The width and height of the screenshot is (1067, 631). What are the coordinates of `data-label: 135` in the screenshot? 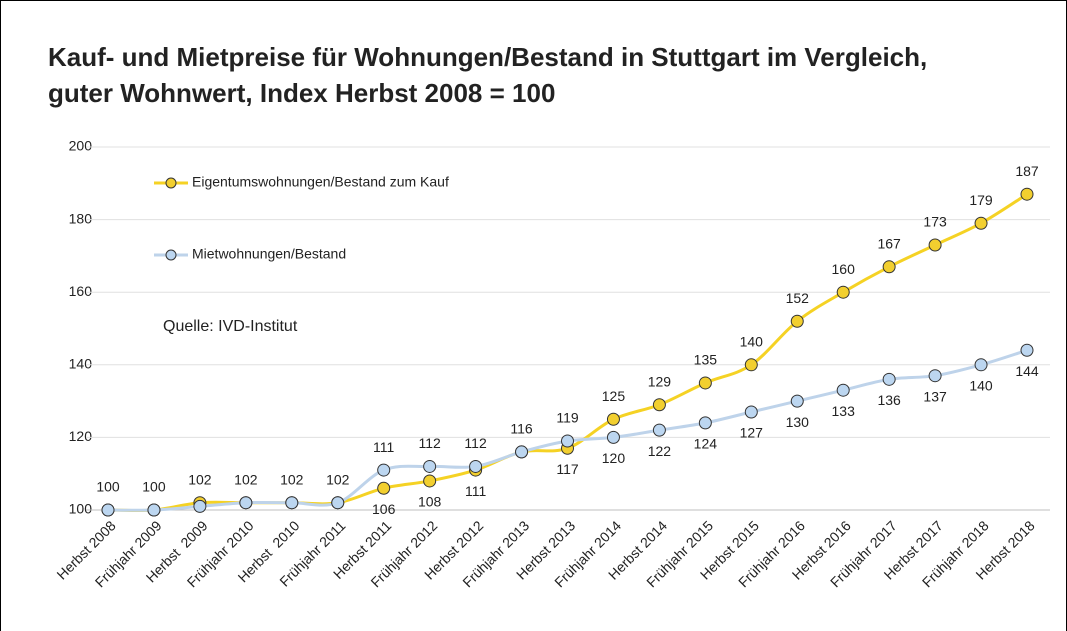 It's located at (706, 360).